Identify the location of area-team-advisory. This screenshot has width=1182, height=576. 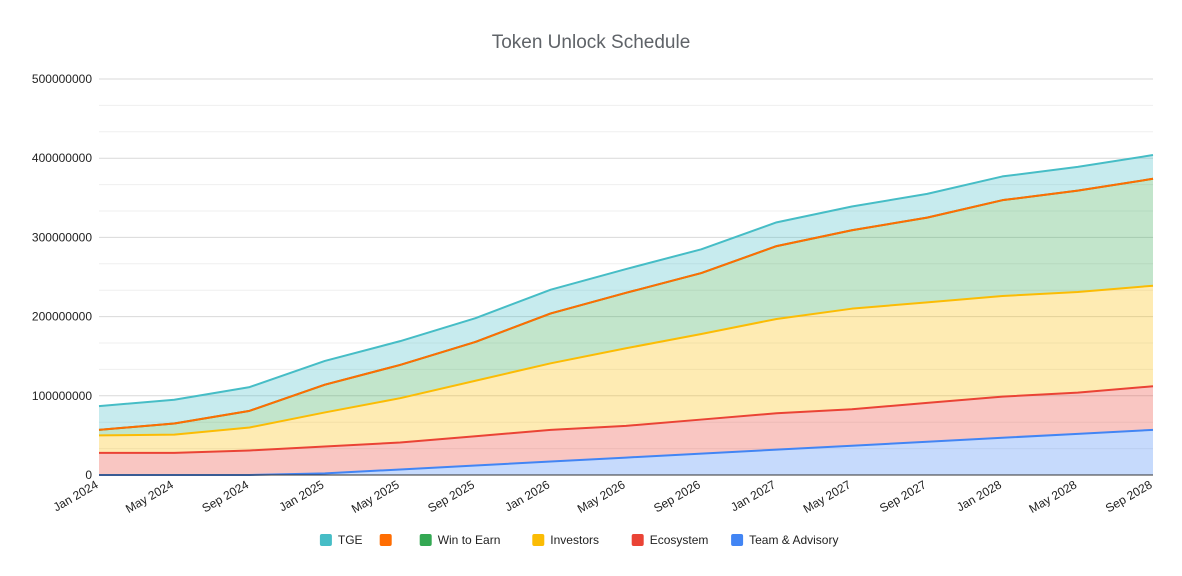
(626, 452).